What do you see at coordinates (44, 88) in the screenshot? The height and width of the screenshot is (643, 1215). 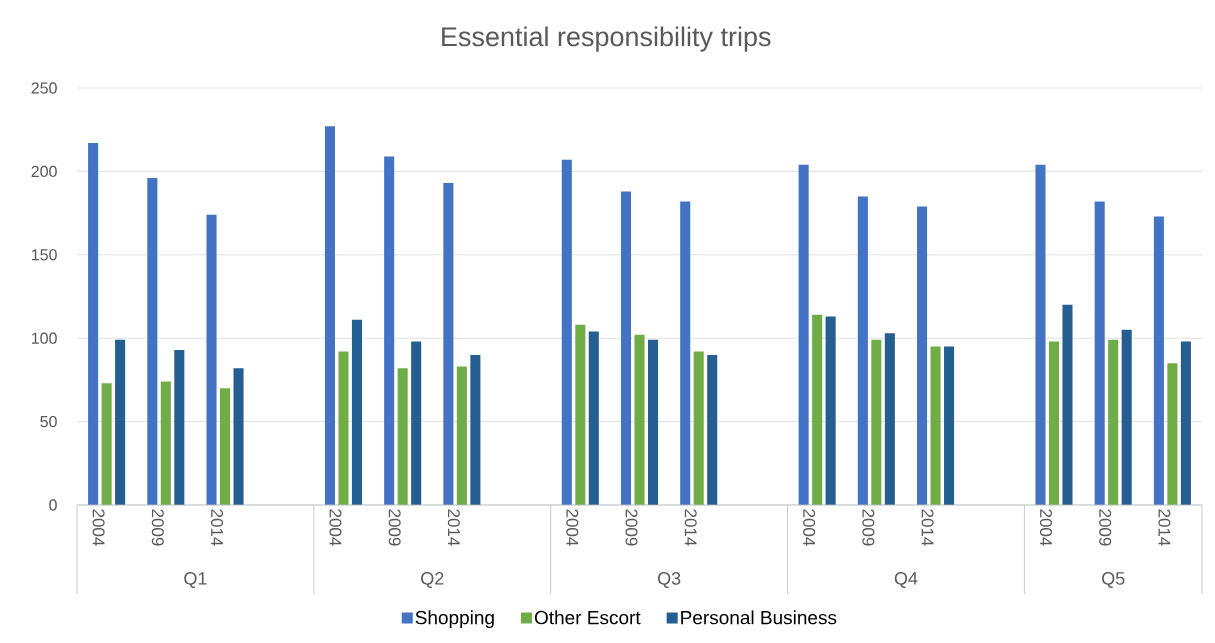 I see `y-tick-label: 250` at bounding box center [44, 88].